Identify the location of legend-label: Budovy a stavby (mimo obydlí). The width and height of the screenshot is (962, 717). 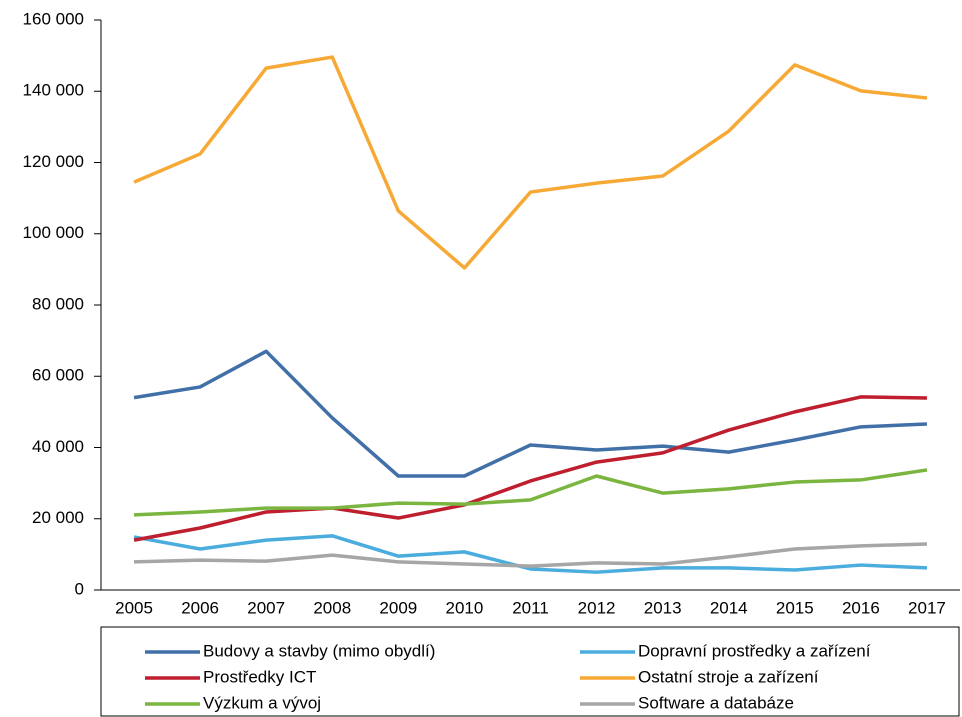
(319, 650).